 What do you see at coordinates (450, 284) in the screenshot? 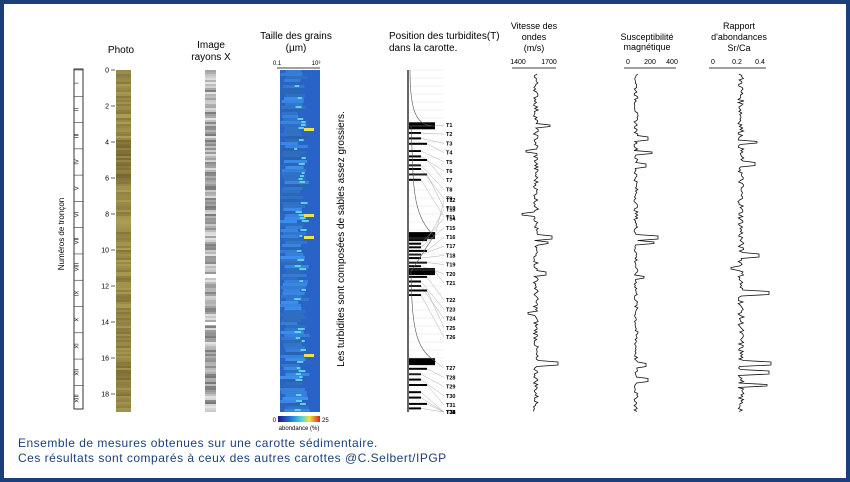
I see `turbidite-label: T21` at bounding box center [450, 284].